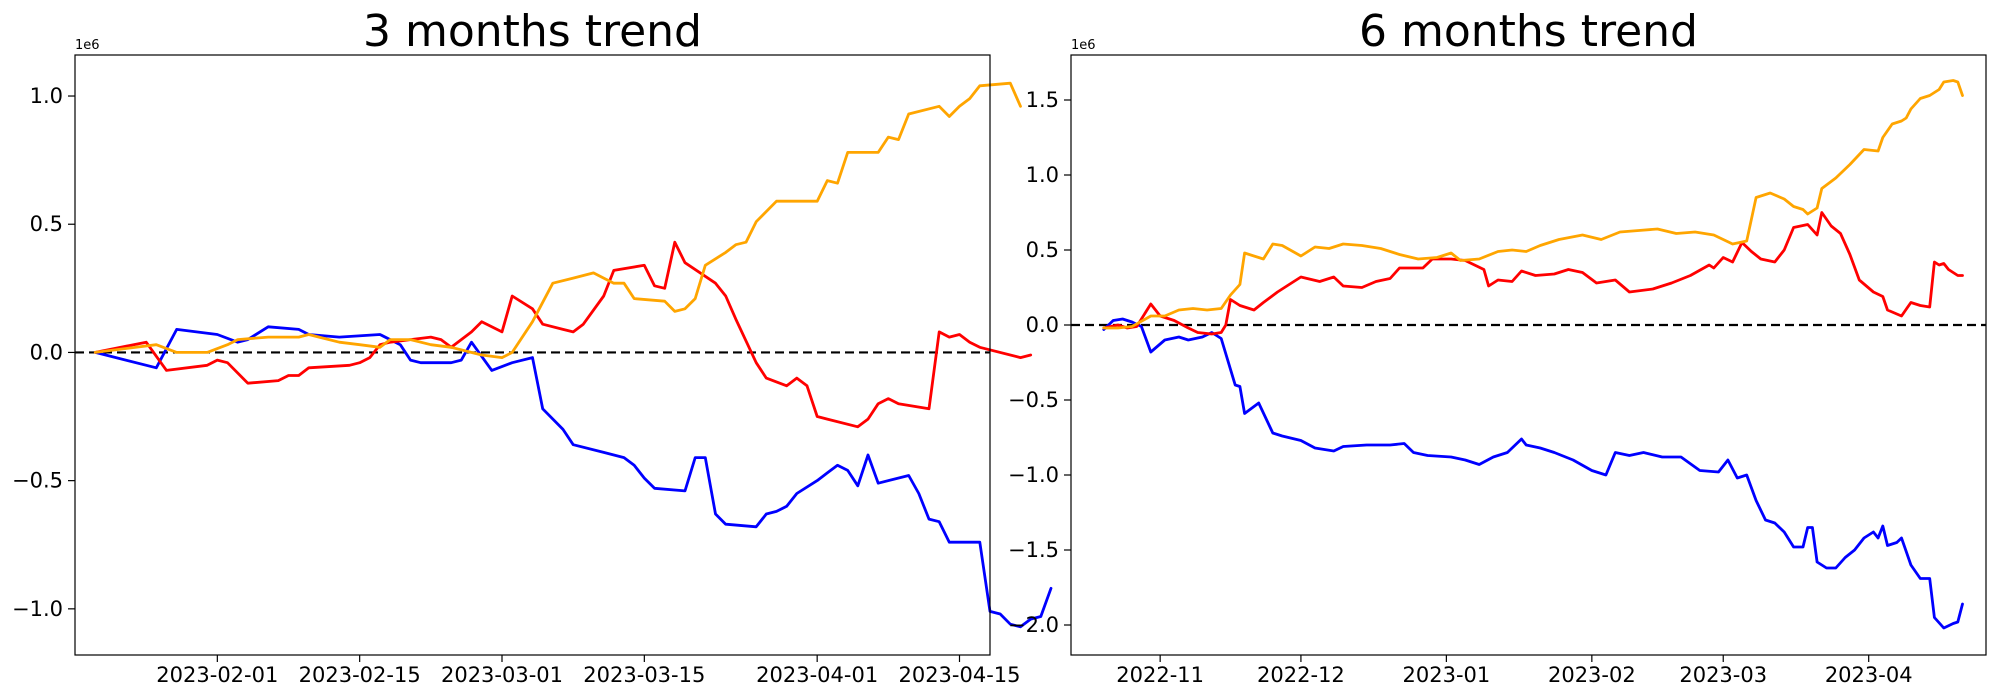 This screenshot has height=700, width=2000. Describe the element at coordinates (1301, 675) in the screenshot. I see `x-tick-label: 2022-12` at that location.